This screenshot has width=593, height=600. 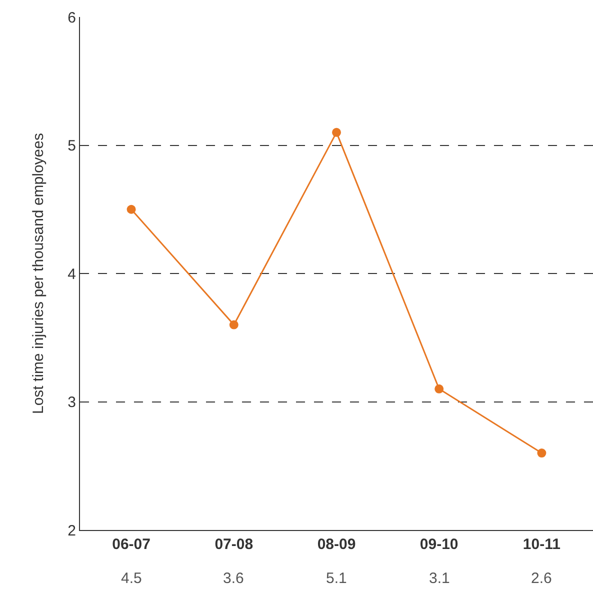 What do you see at coordinates (72, 402) in the screenshot?
I see `y-tick-label: 3` at bounding box center [72, 402].